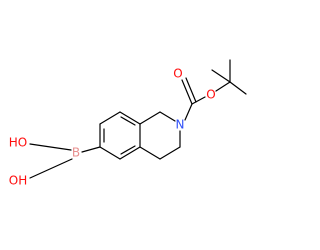  I want to click on atom-label: HO, so click(18, 143).